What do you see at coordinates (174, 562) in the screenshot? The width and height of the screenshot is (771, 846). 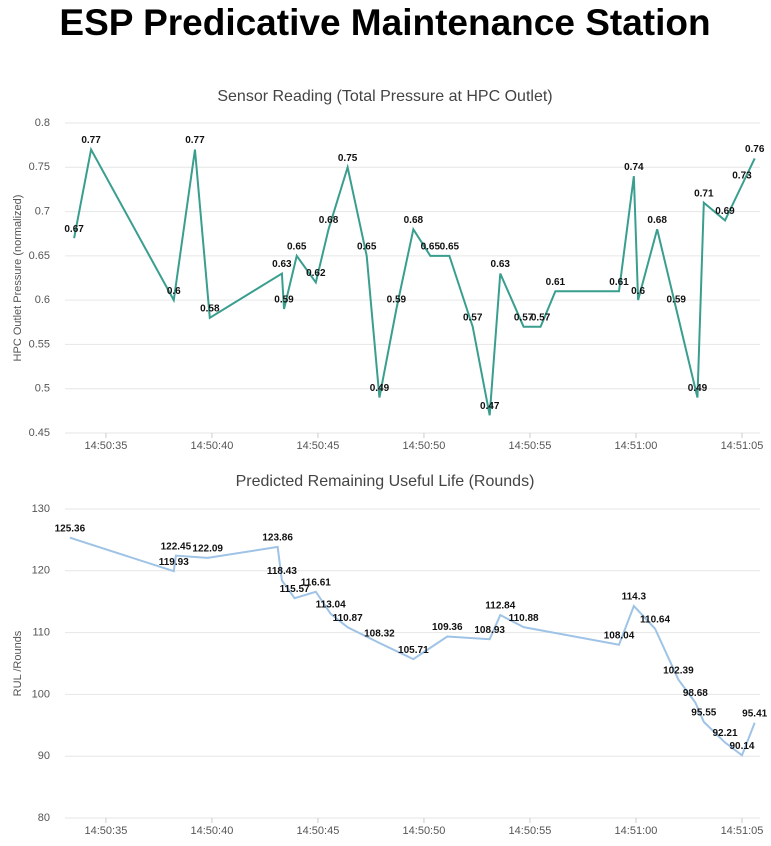 I see `data-label: 119.93` at bounding box center [174, 562].